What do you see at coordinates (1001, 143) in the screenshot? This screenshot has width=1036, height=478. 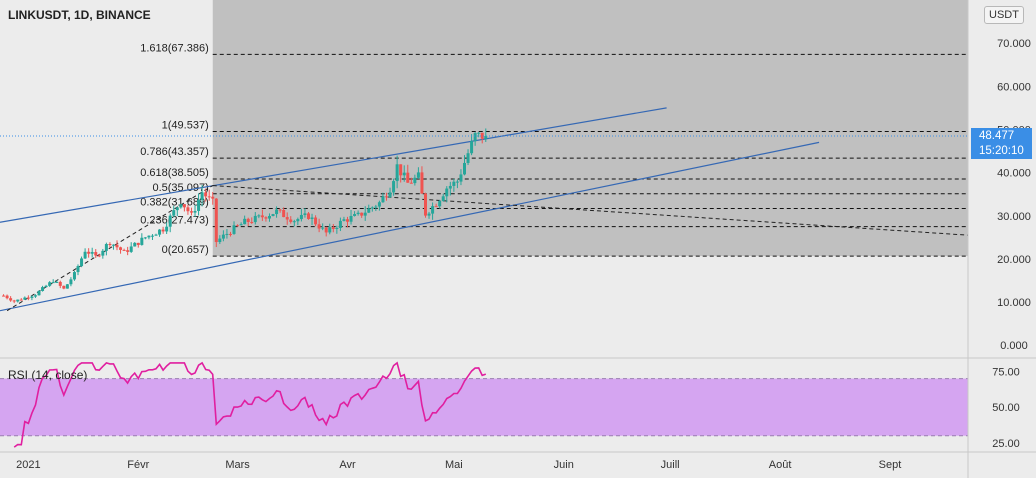 I see `last-price-tag: 48.477 15:20:10` at bounding box center [1001, 143].